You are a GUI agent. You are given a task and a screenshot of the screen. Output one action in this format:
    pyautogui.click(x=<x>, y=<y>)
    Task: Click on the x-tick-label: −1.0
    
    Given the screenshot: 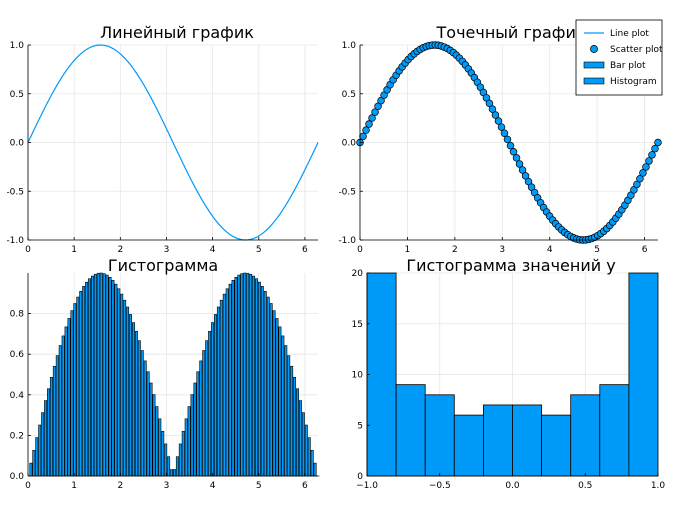 What is the action you would take?
    pyautogui.click(x=367, y=486)
    